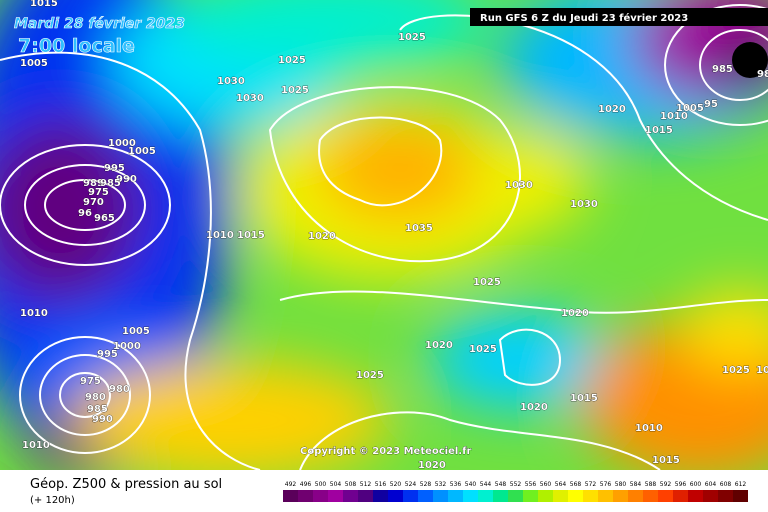 Image resolution: width=768 pixels, height=512 pixels. What do you see at coordinates (666, 484) in the screenshot?
I see `legend-label: 592` at bounding box center [666, 484].